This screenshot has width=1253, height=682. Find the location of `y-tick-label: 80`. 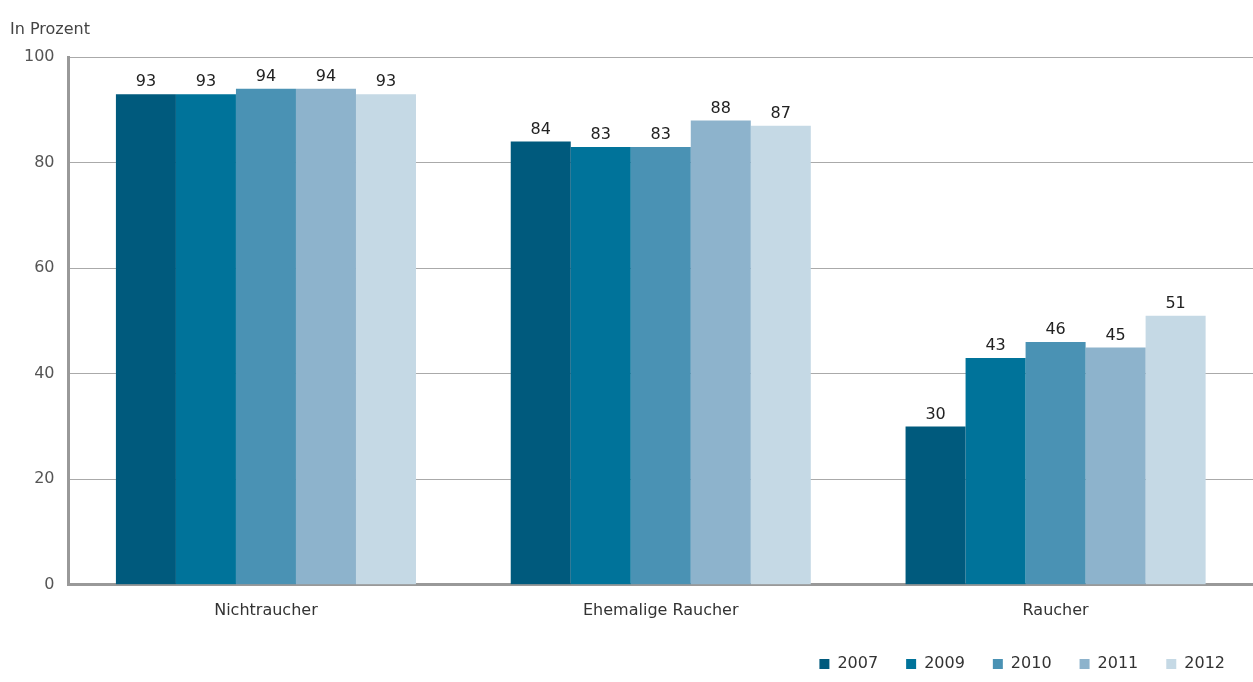

y-tick-label: 80 is located at coordinates (44, 161).